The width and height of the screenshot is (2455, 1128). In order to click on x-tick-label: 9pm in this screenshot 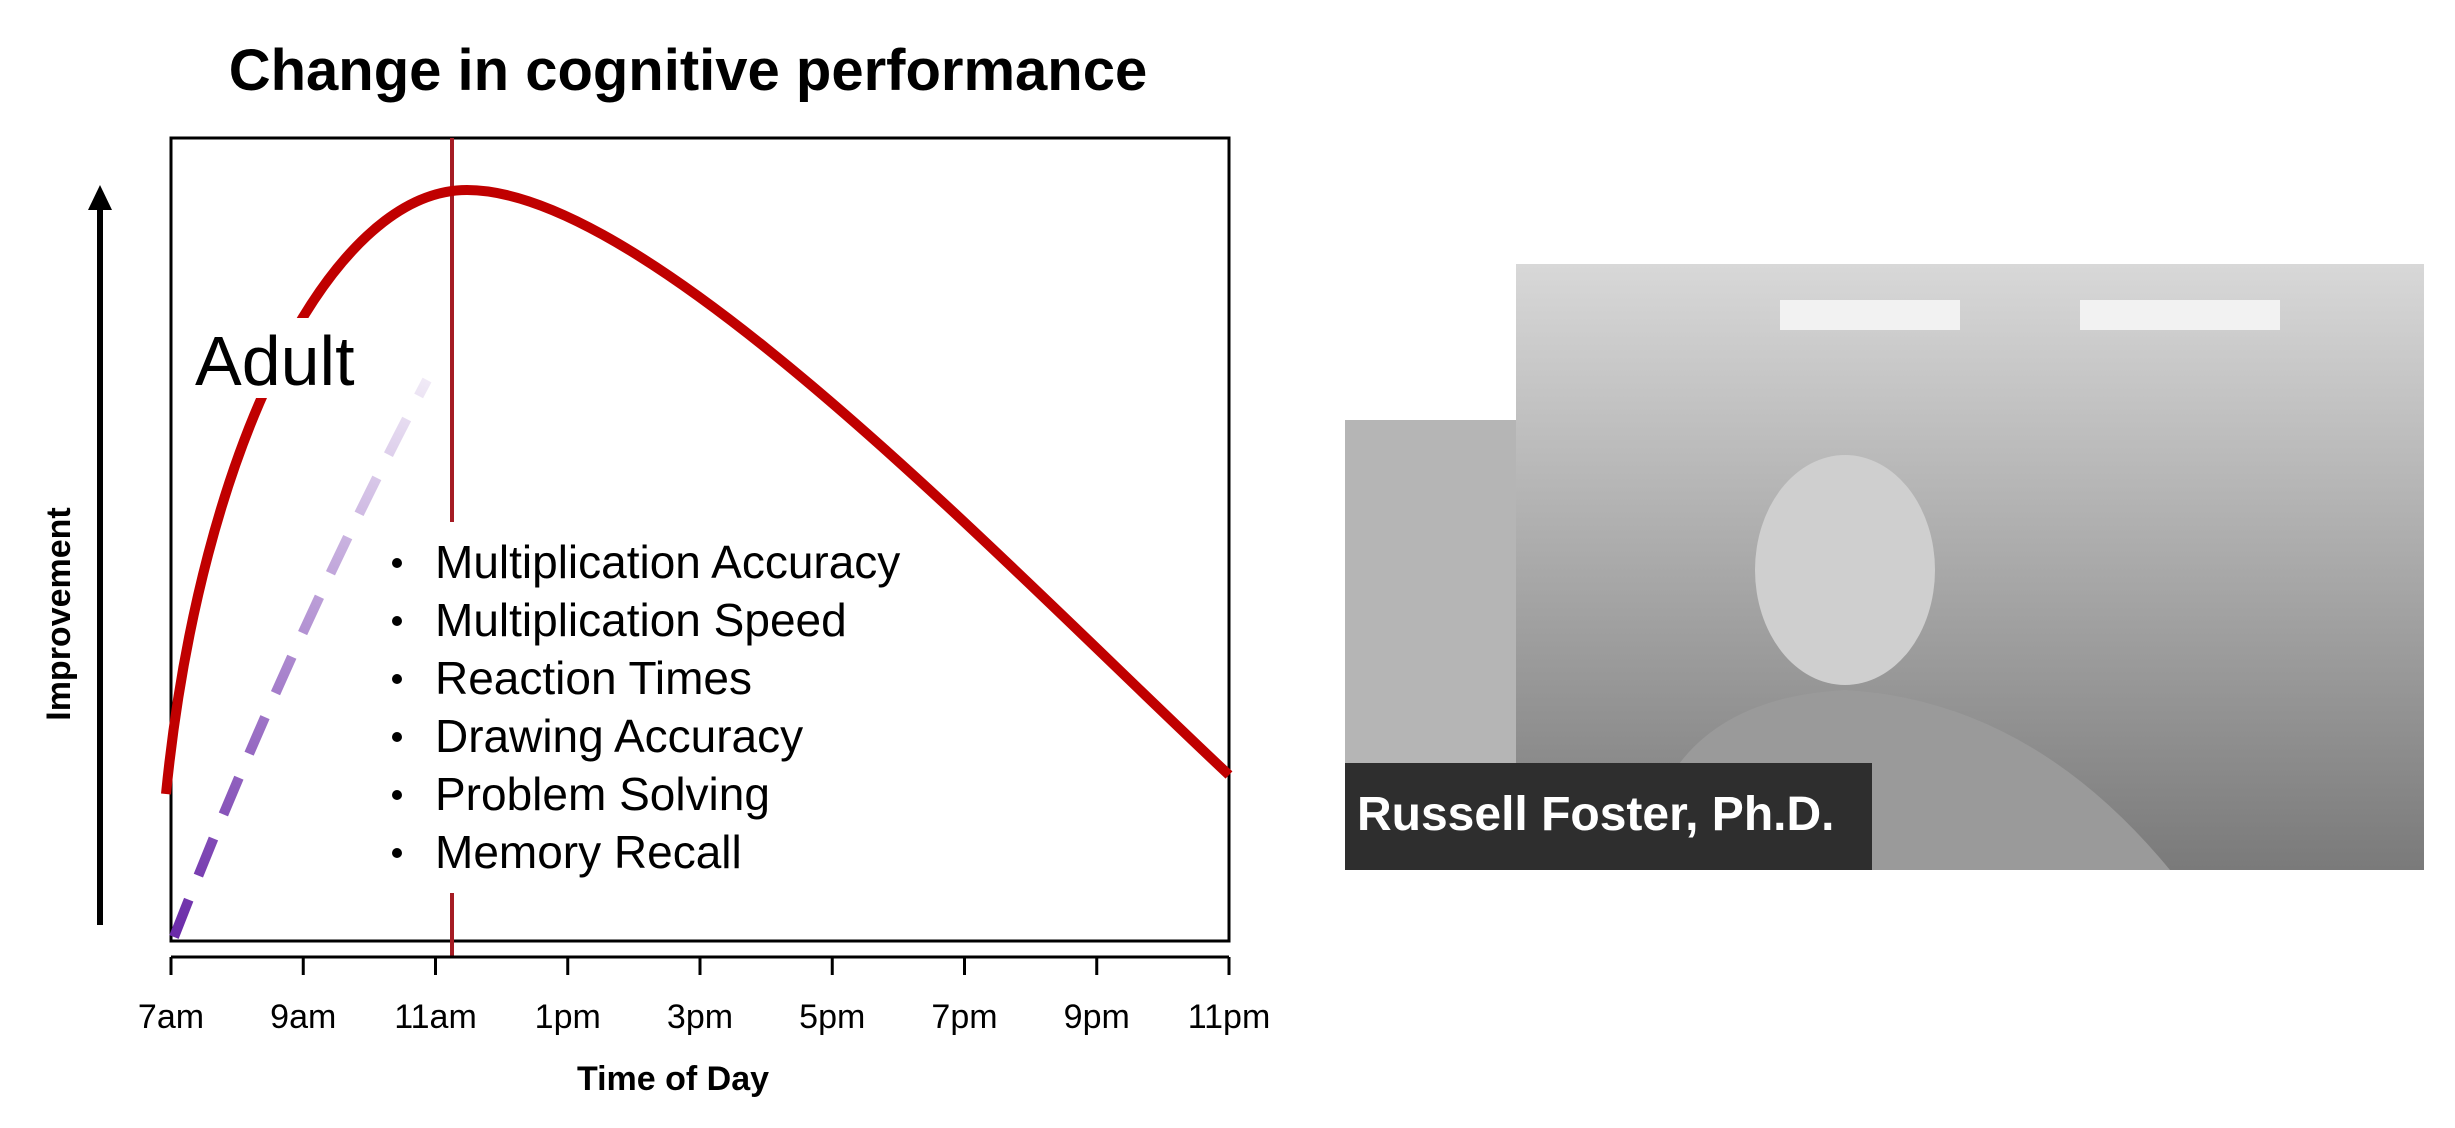, I will do `click(1097, 1017)`.